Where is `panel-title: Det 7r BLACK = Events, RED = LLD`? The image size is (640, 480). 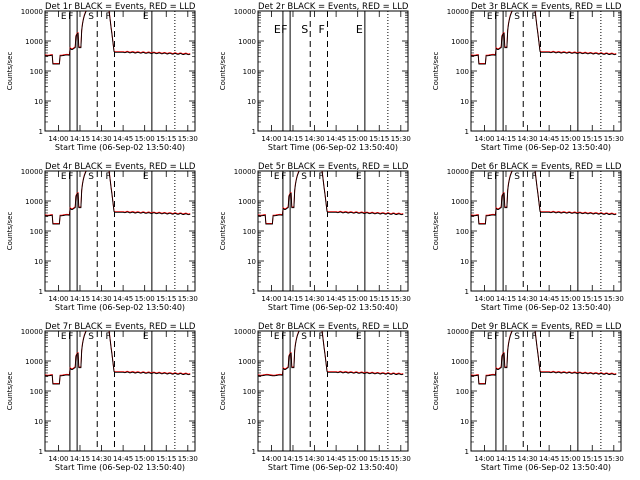 panel-title: Det 7r BLACK = Events, RED = LLD is located at coordinates (120, 327).